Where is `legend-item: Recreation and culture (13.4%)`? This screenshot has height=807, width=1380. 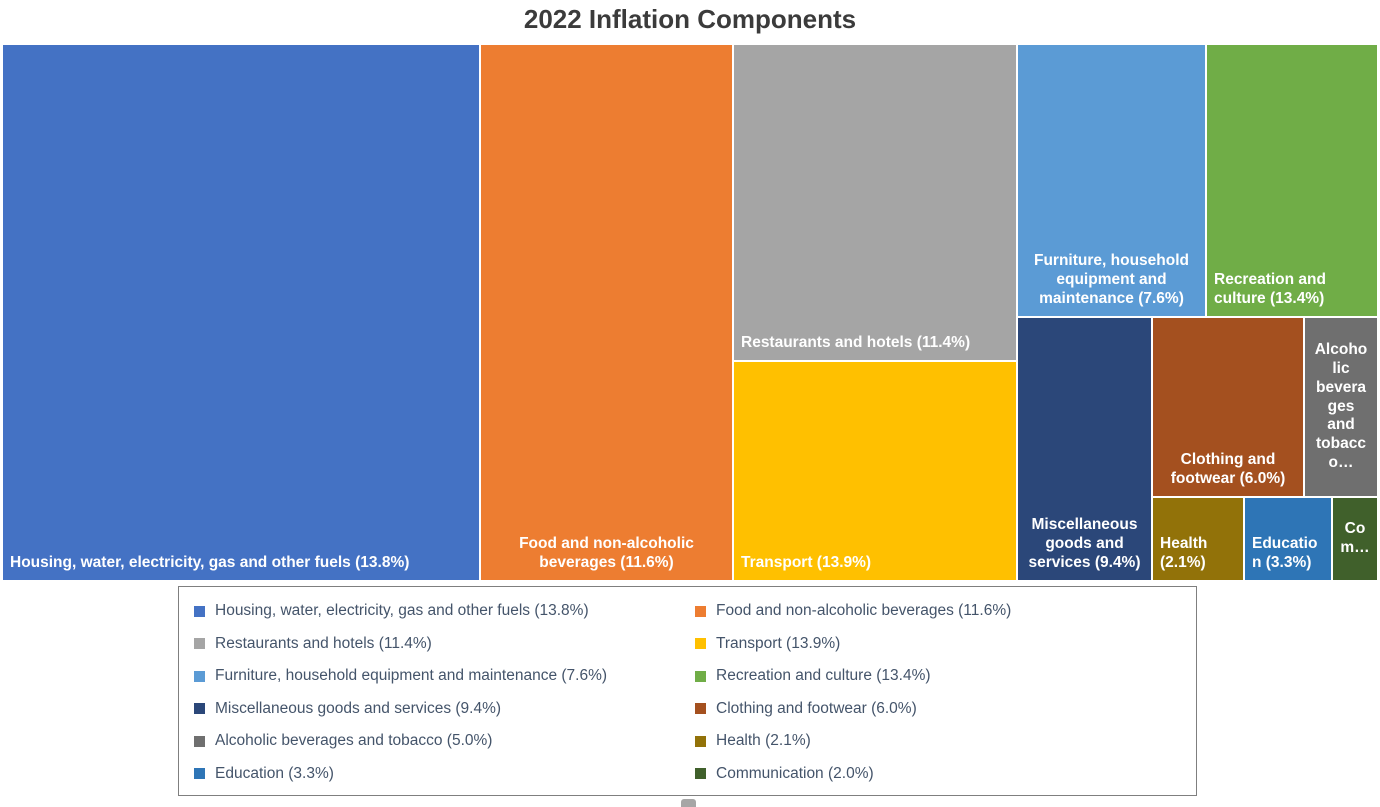 legend-item: Recreation and culture (13.4%) is located at coordinates (853, 676).